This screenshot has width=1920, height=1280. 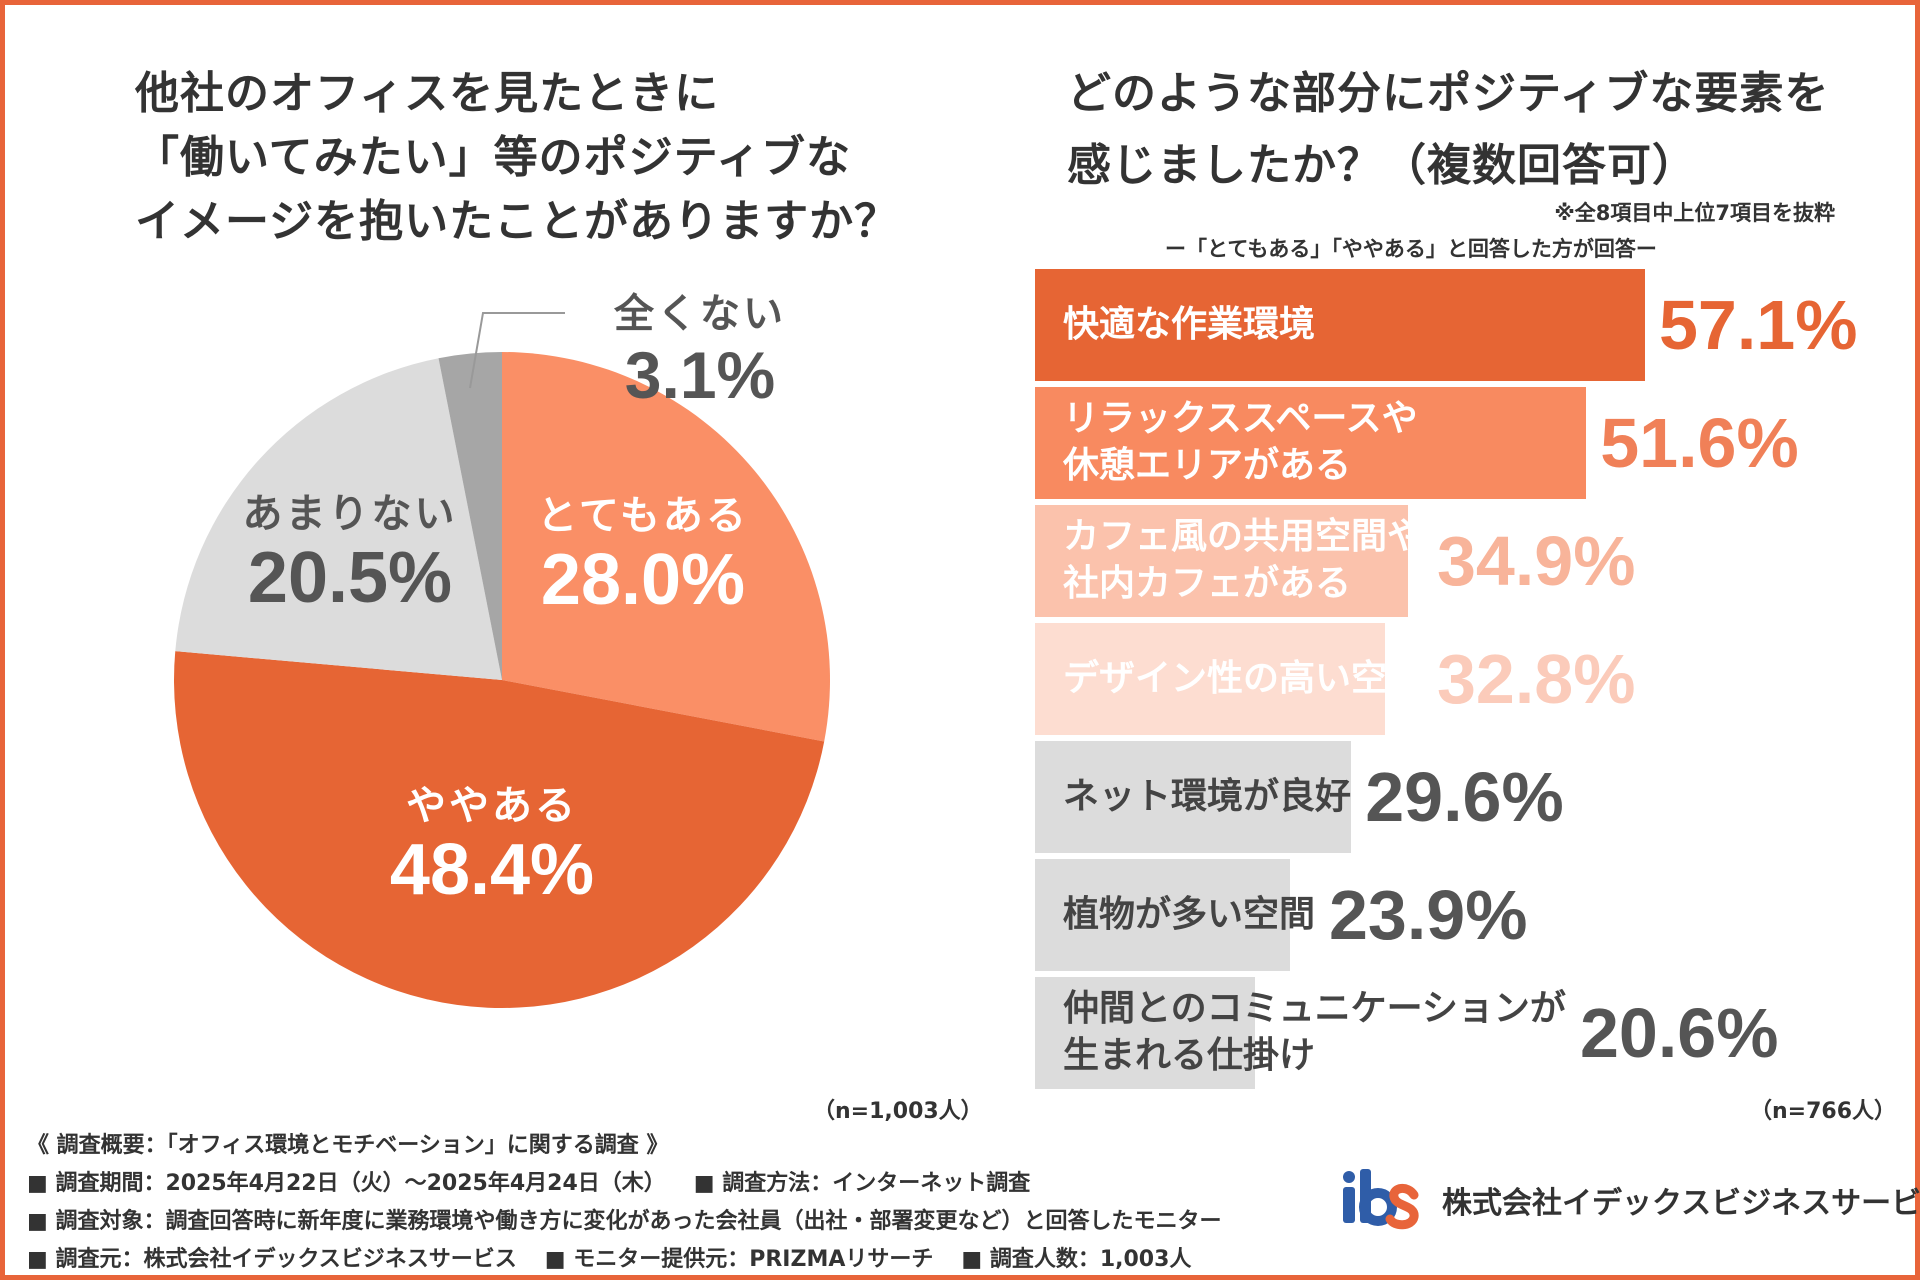 I want to click on pie-slice-value: 3.1%, so click(x=700, y=375).